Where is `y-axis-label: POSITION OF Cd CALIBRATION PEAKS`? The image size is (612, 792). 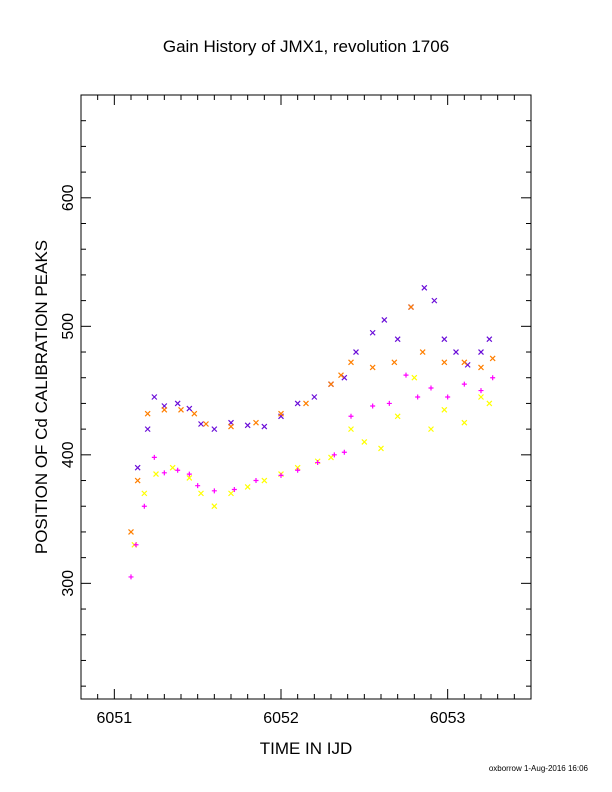 y-axis-label: POSITION OF Cd CALIBRATION PEAKS is located at coordinates (41, 397).